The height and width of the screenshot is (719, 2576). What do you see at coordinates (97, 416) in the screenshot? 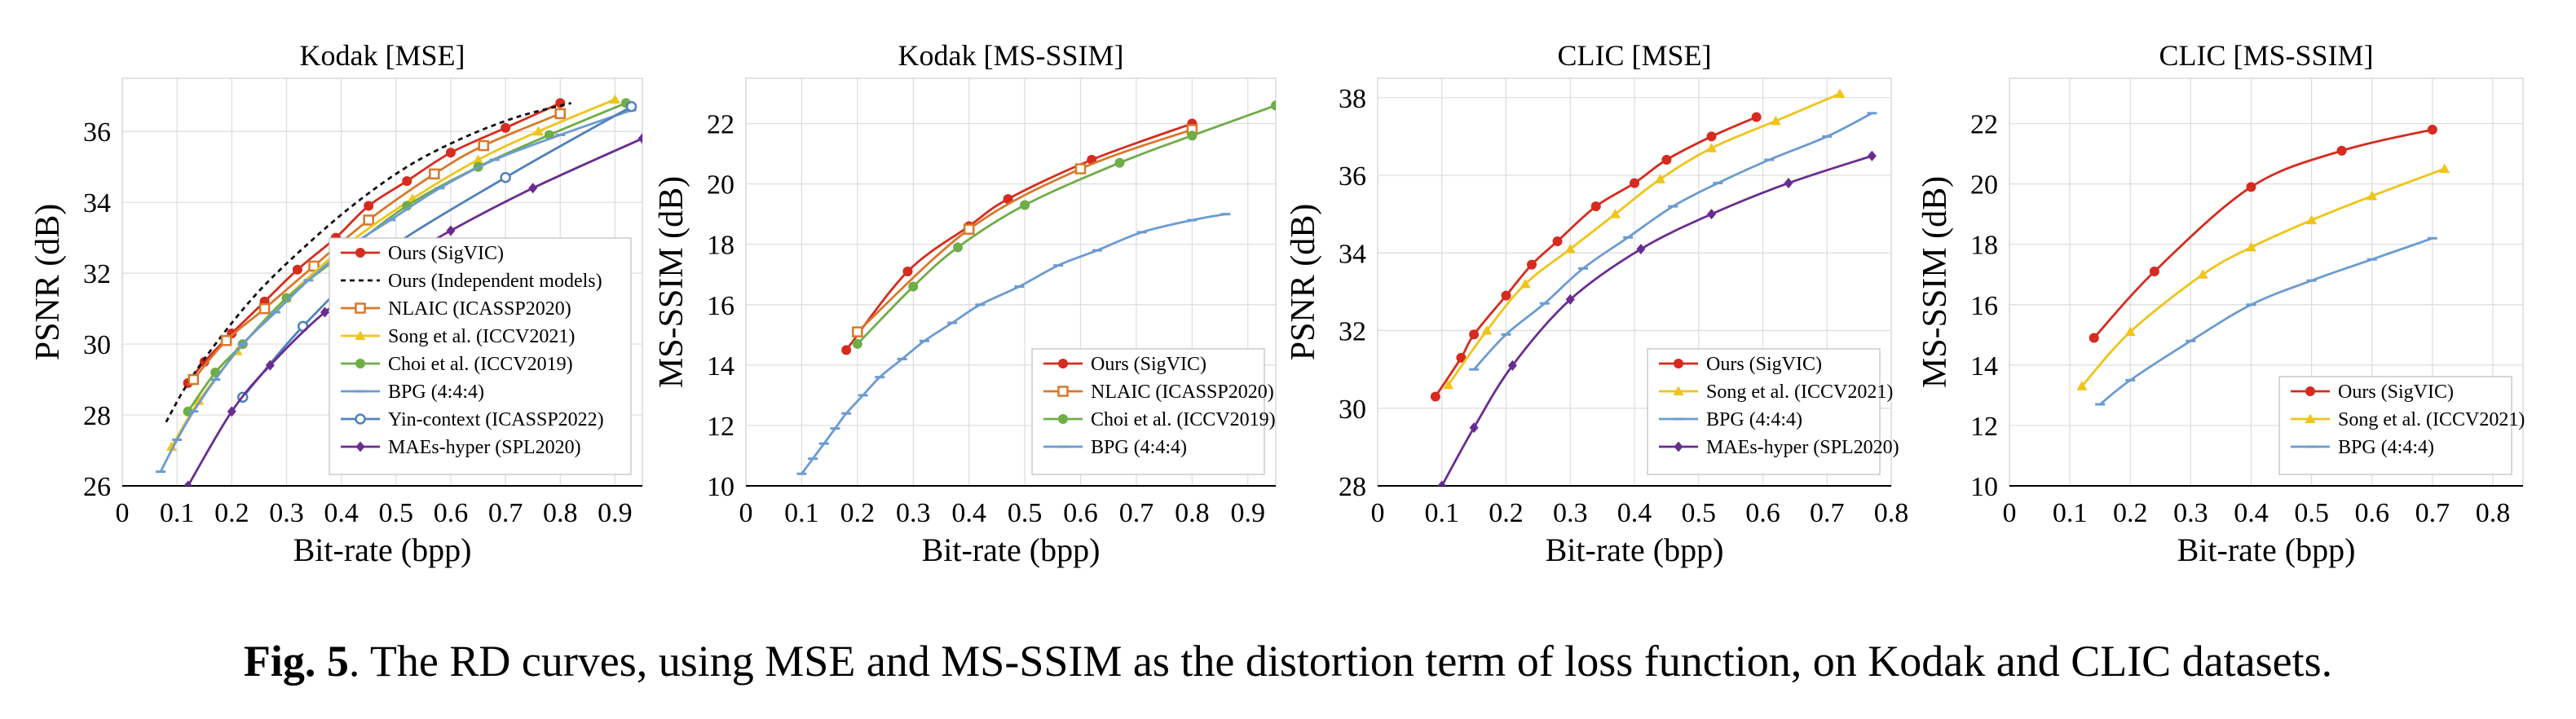
I see `y-tick-label: 28` at bounding box center [97, 416].